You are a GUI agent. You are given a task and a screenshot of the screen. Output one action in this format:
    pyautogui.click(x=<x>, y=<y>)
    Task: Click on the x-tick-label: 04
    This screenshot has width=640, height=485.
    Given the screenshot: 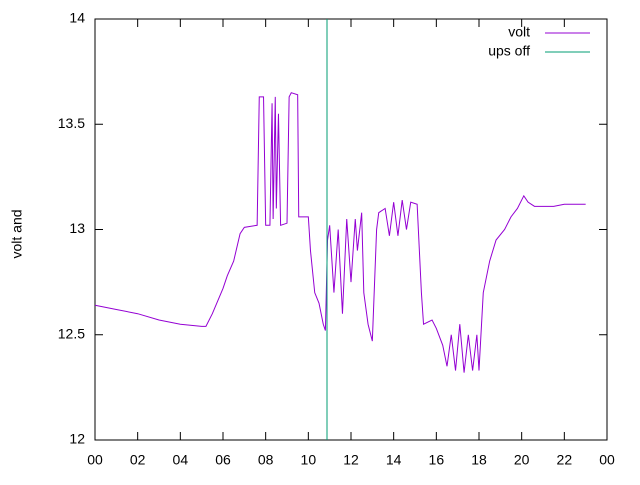 What is the action you would take?
    pyautogui.click(x=181, y=460)
    